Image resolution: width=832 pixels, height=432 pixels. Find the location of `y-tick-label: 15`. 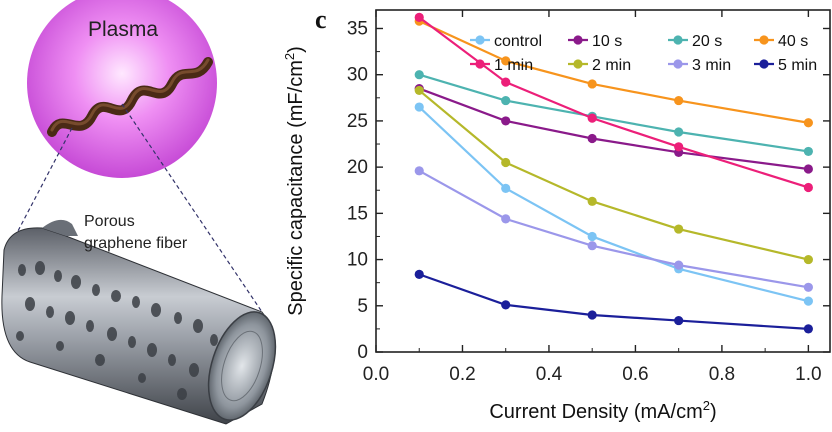

y-tick-label: 15 is located at coordinates (357, 213).